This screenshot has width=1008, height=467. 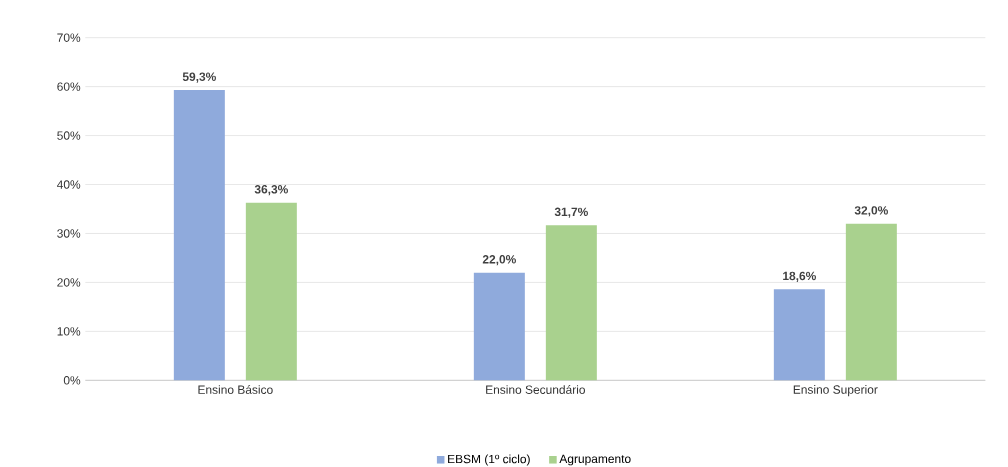 What do you see at coordinates (499, 260) in the screenshot?
I see `data-label: 22,0%` at bounding box center [499, 260].